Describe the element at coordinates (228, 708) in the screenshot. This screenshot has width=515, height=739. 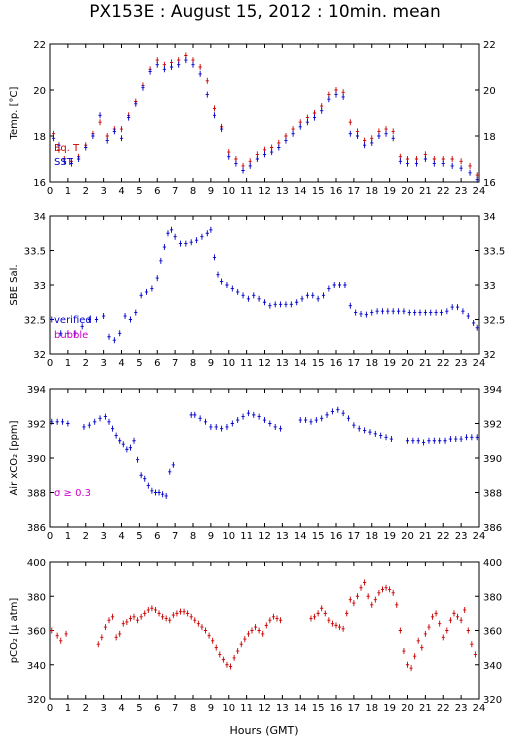
I see `x-tick-label: 10` at that location.